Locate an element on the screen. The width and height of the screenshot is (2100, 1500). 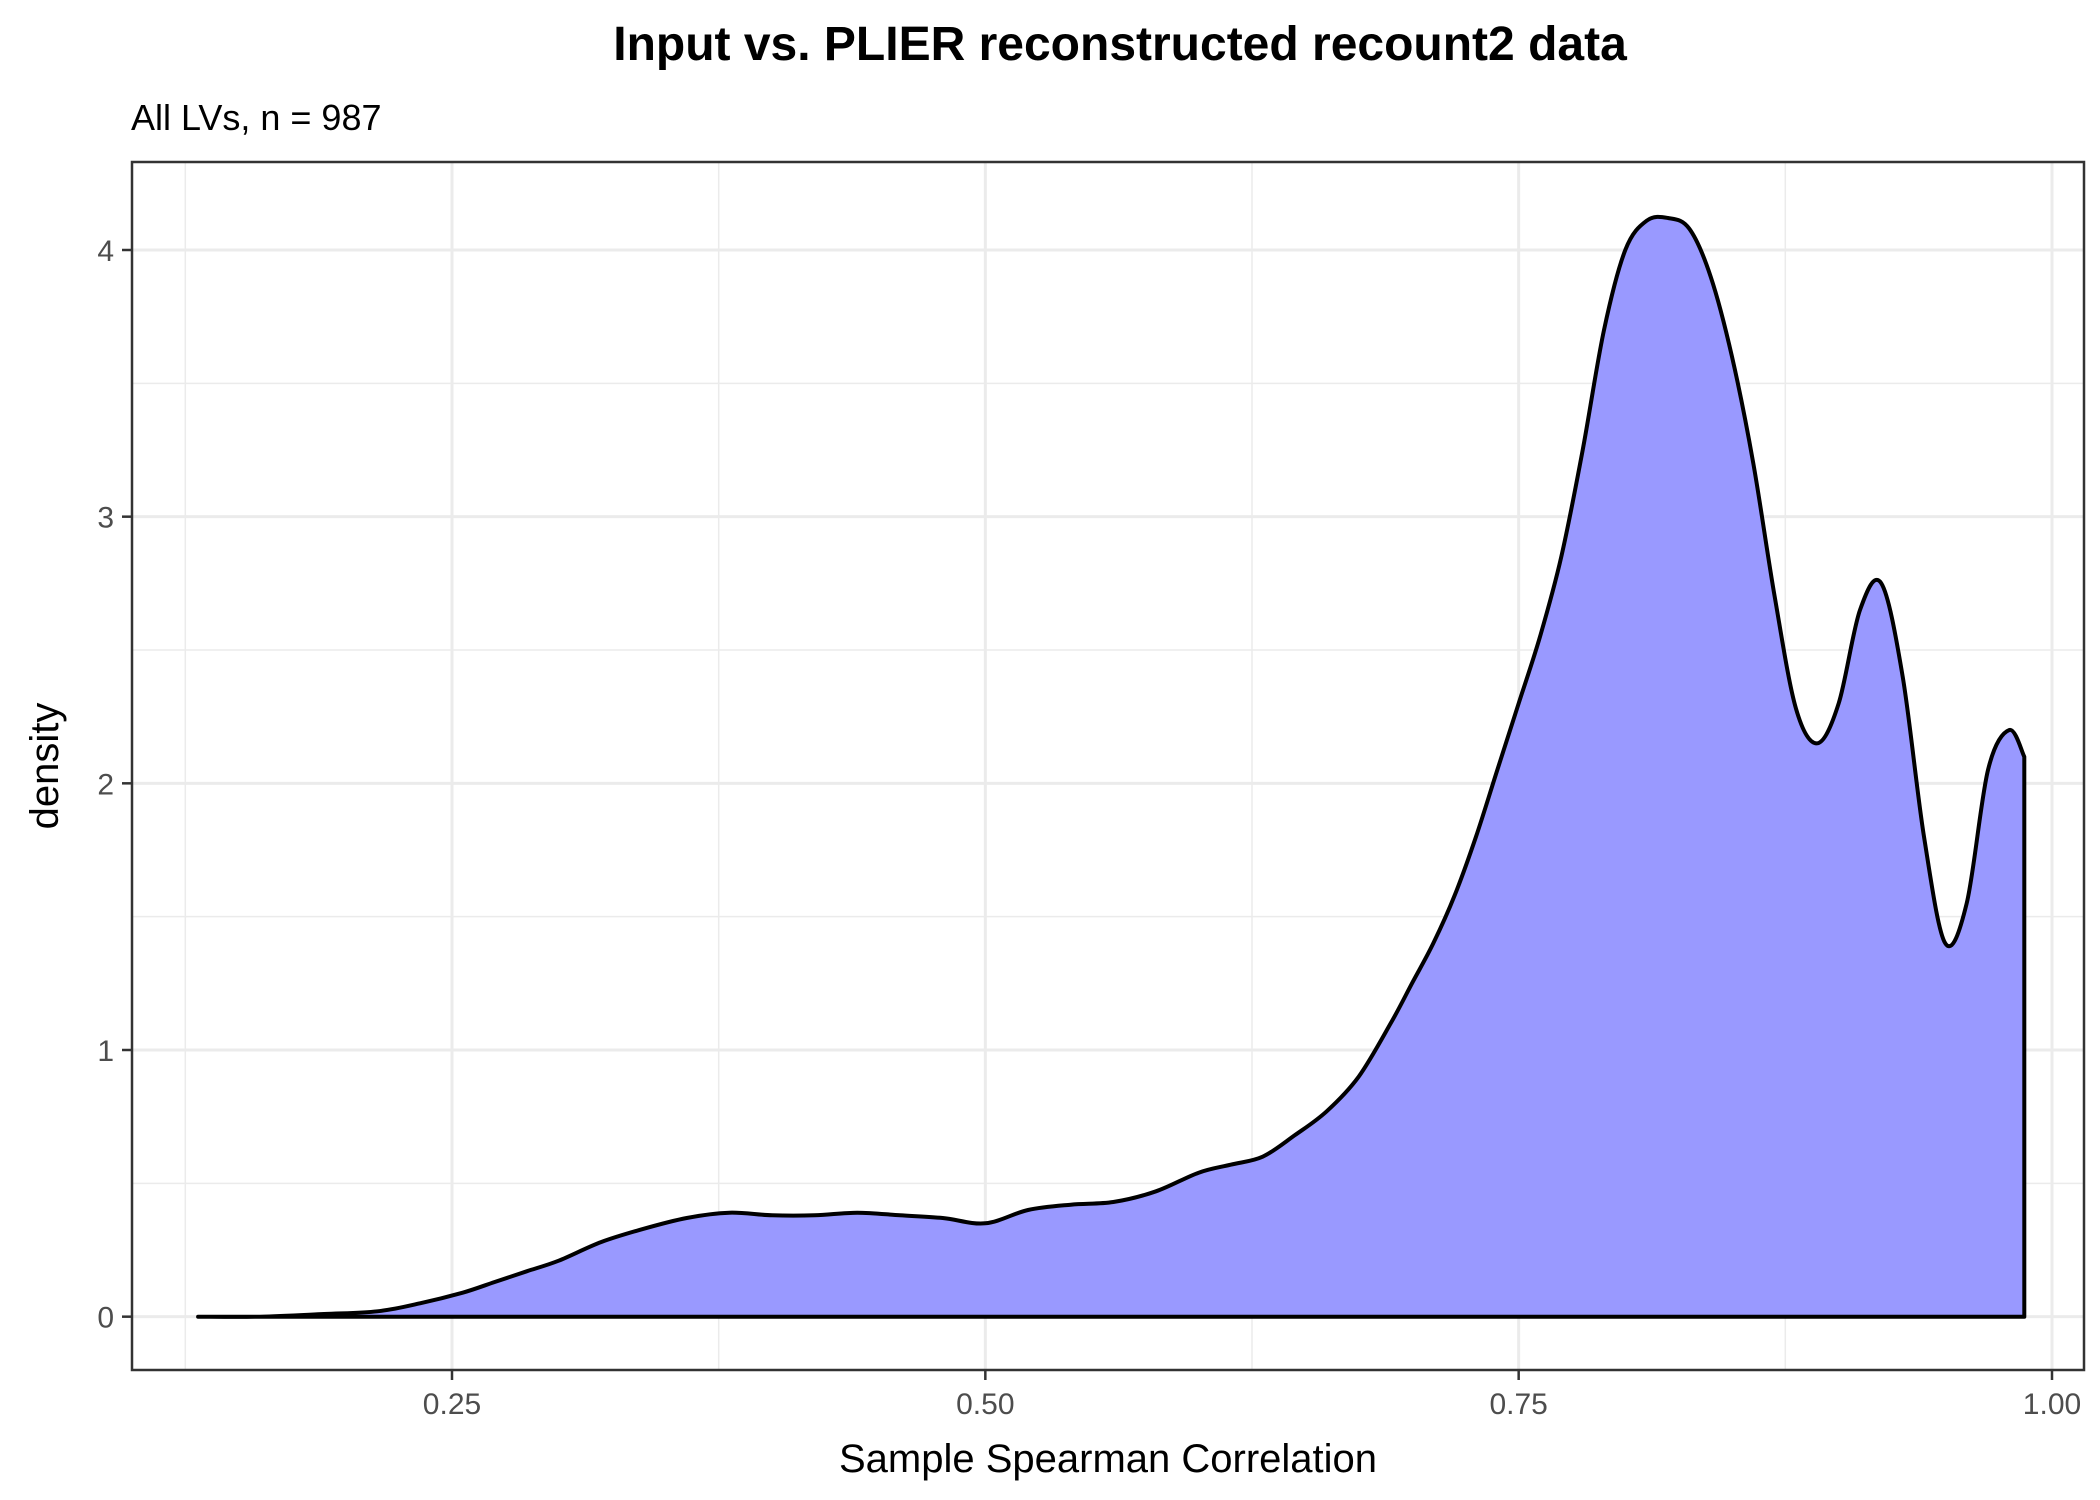
x-tick-label: 0.25 is located at coordinates (452, 1404).